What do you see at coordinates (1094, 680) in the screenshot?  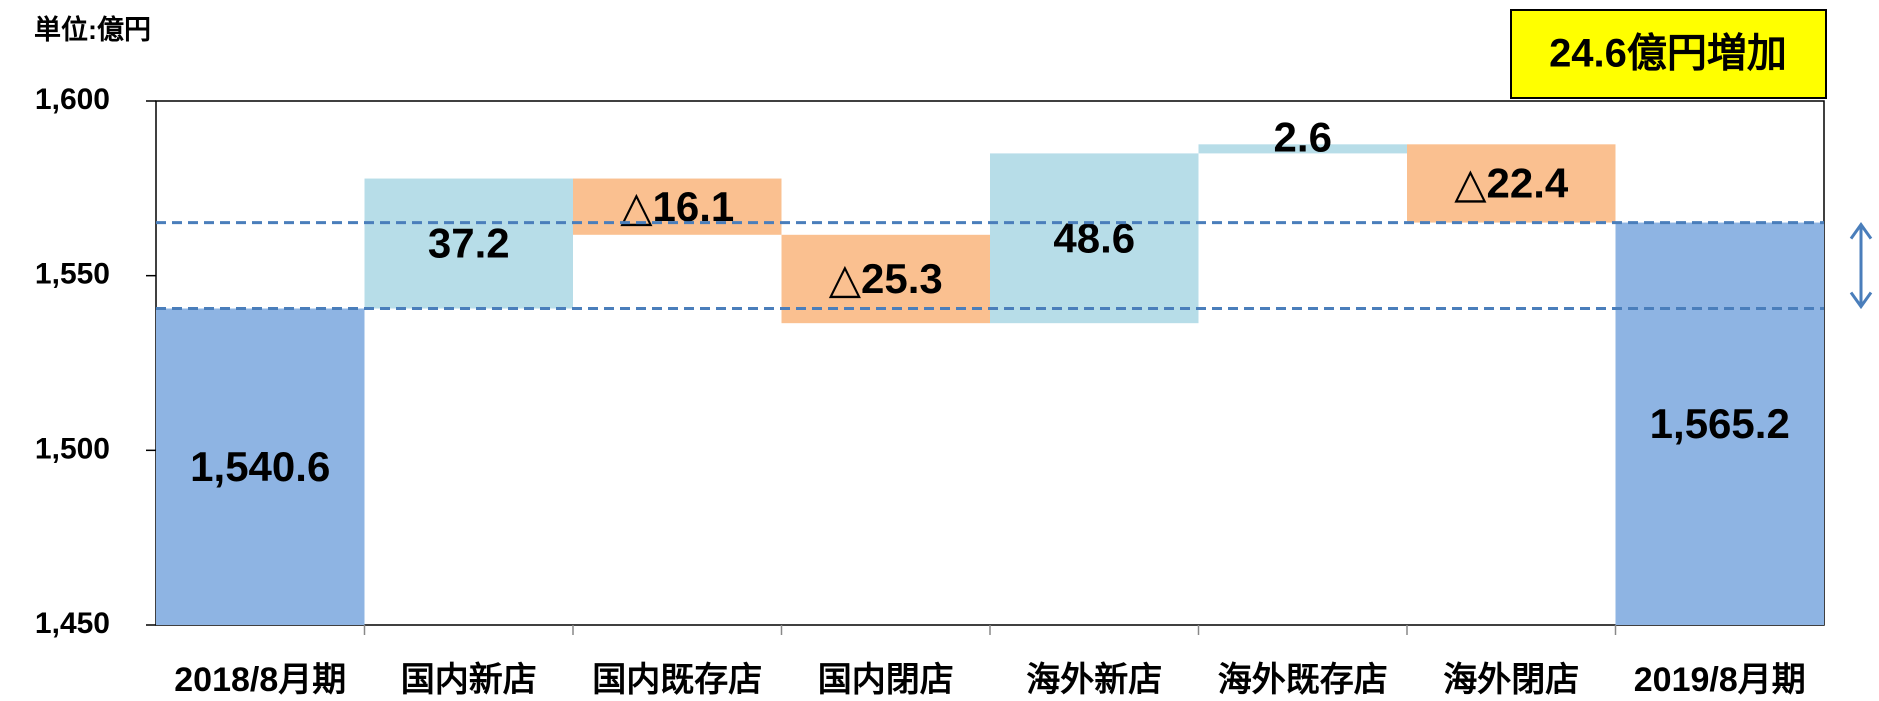 I see `x-tick-label: 海外新店` at bounding box center [1094, 680].